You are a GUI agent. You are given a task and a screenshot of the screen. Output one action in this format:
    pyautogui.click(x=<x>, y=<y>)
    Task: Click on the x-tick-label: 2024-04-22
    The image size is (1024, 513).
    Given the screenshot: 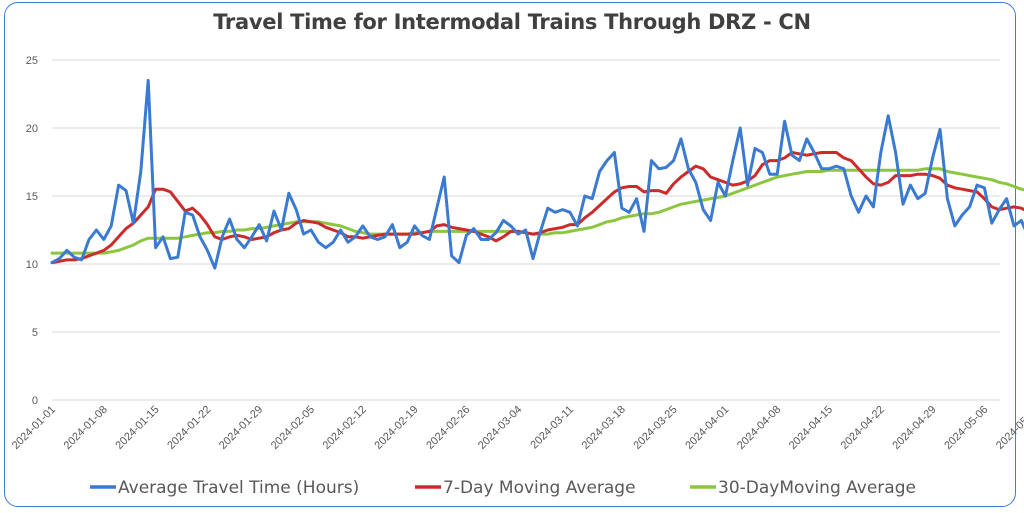 What is the action you would take?
    pyautogui.click(x=863, y=428)
    